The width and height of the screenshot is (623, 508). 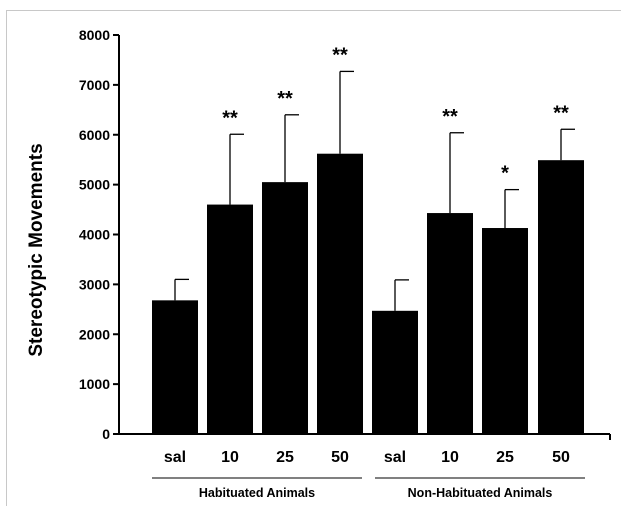 I want to click on y-tick-label: 4000, so click(x=94, y=235).